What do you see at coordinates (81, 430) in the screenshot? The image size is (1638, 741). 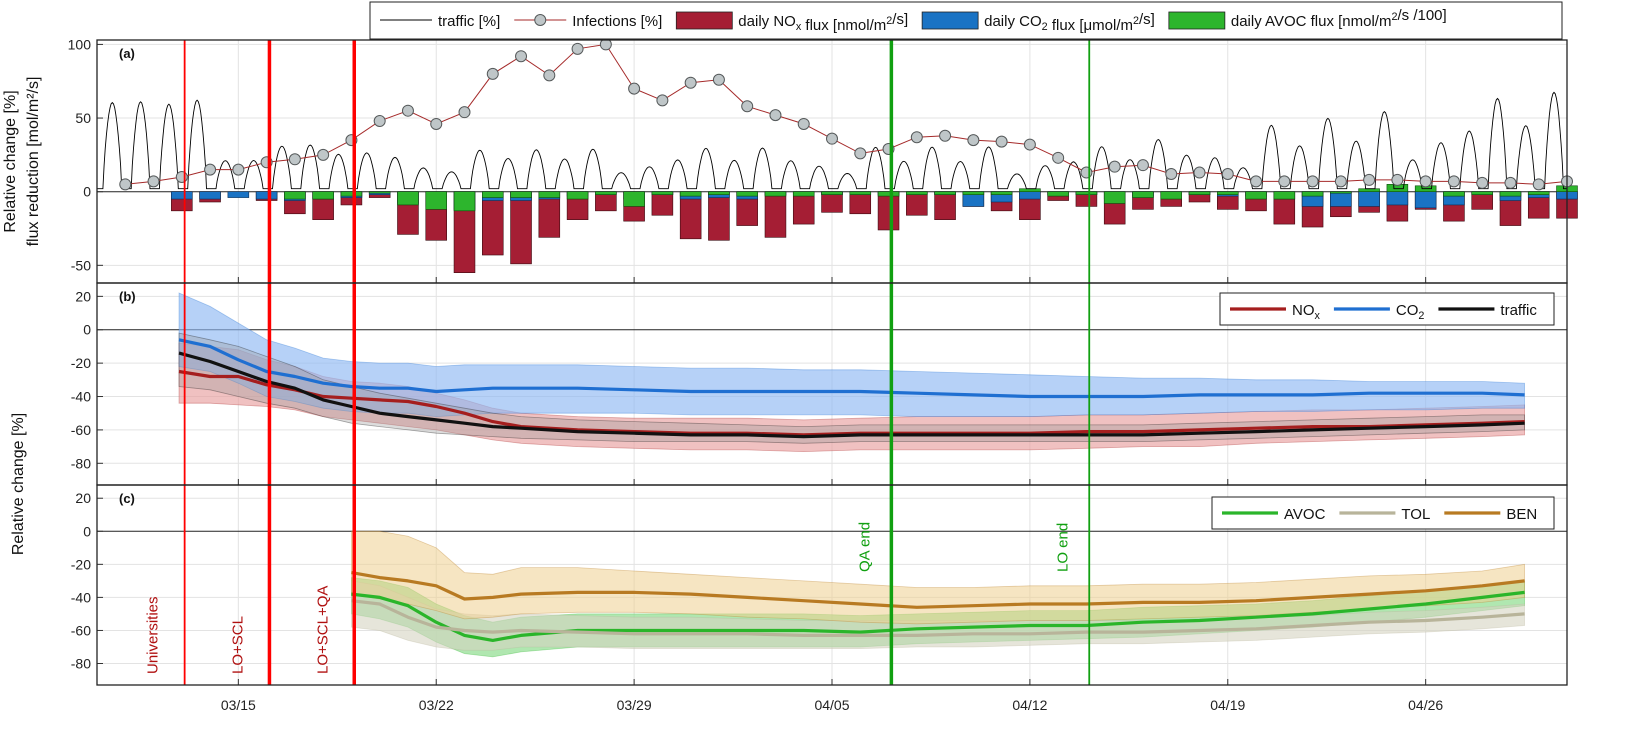 I see `y-tick-label: -60` at bounding box center [81, 430].